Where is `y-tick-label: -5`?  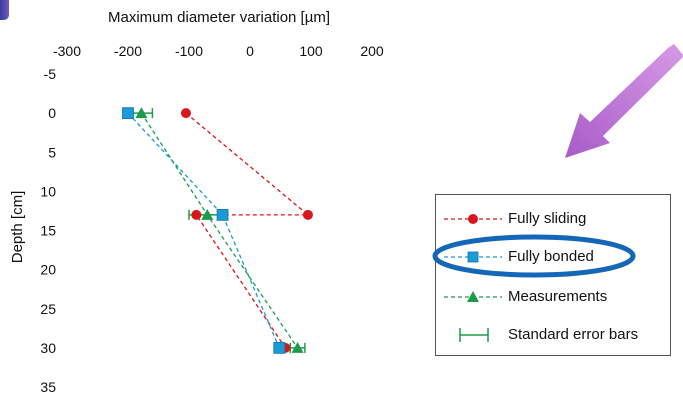
y-tick-label: -5 is located at coordinates (50, 74).